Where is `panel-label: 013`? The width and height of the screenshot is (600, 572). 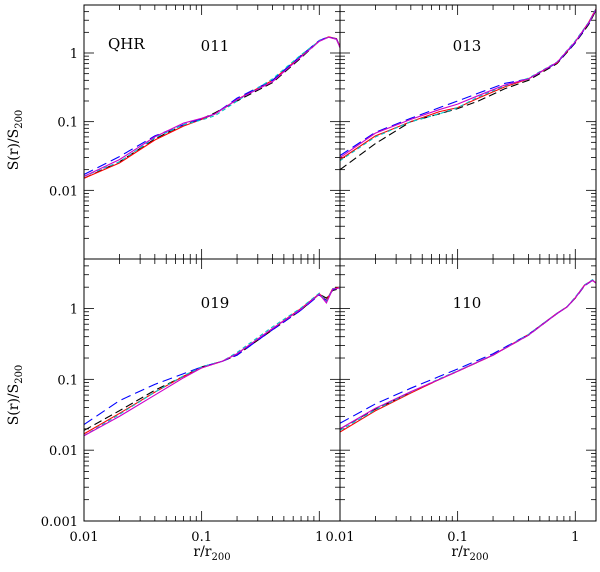 panel-label: 013 is located at coordinates (467, 46).